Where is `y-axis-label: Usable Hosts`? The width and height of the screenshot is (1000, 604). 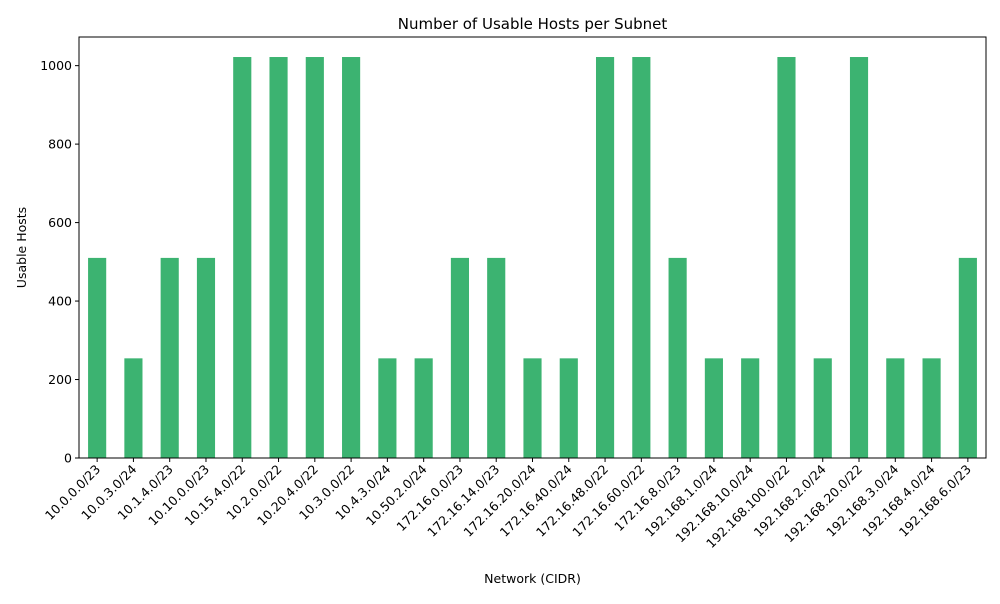
y-axis-label: Usable Hosts is located at coordinates (21, 247).